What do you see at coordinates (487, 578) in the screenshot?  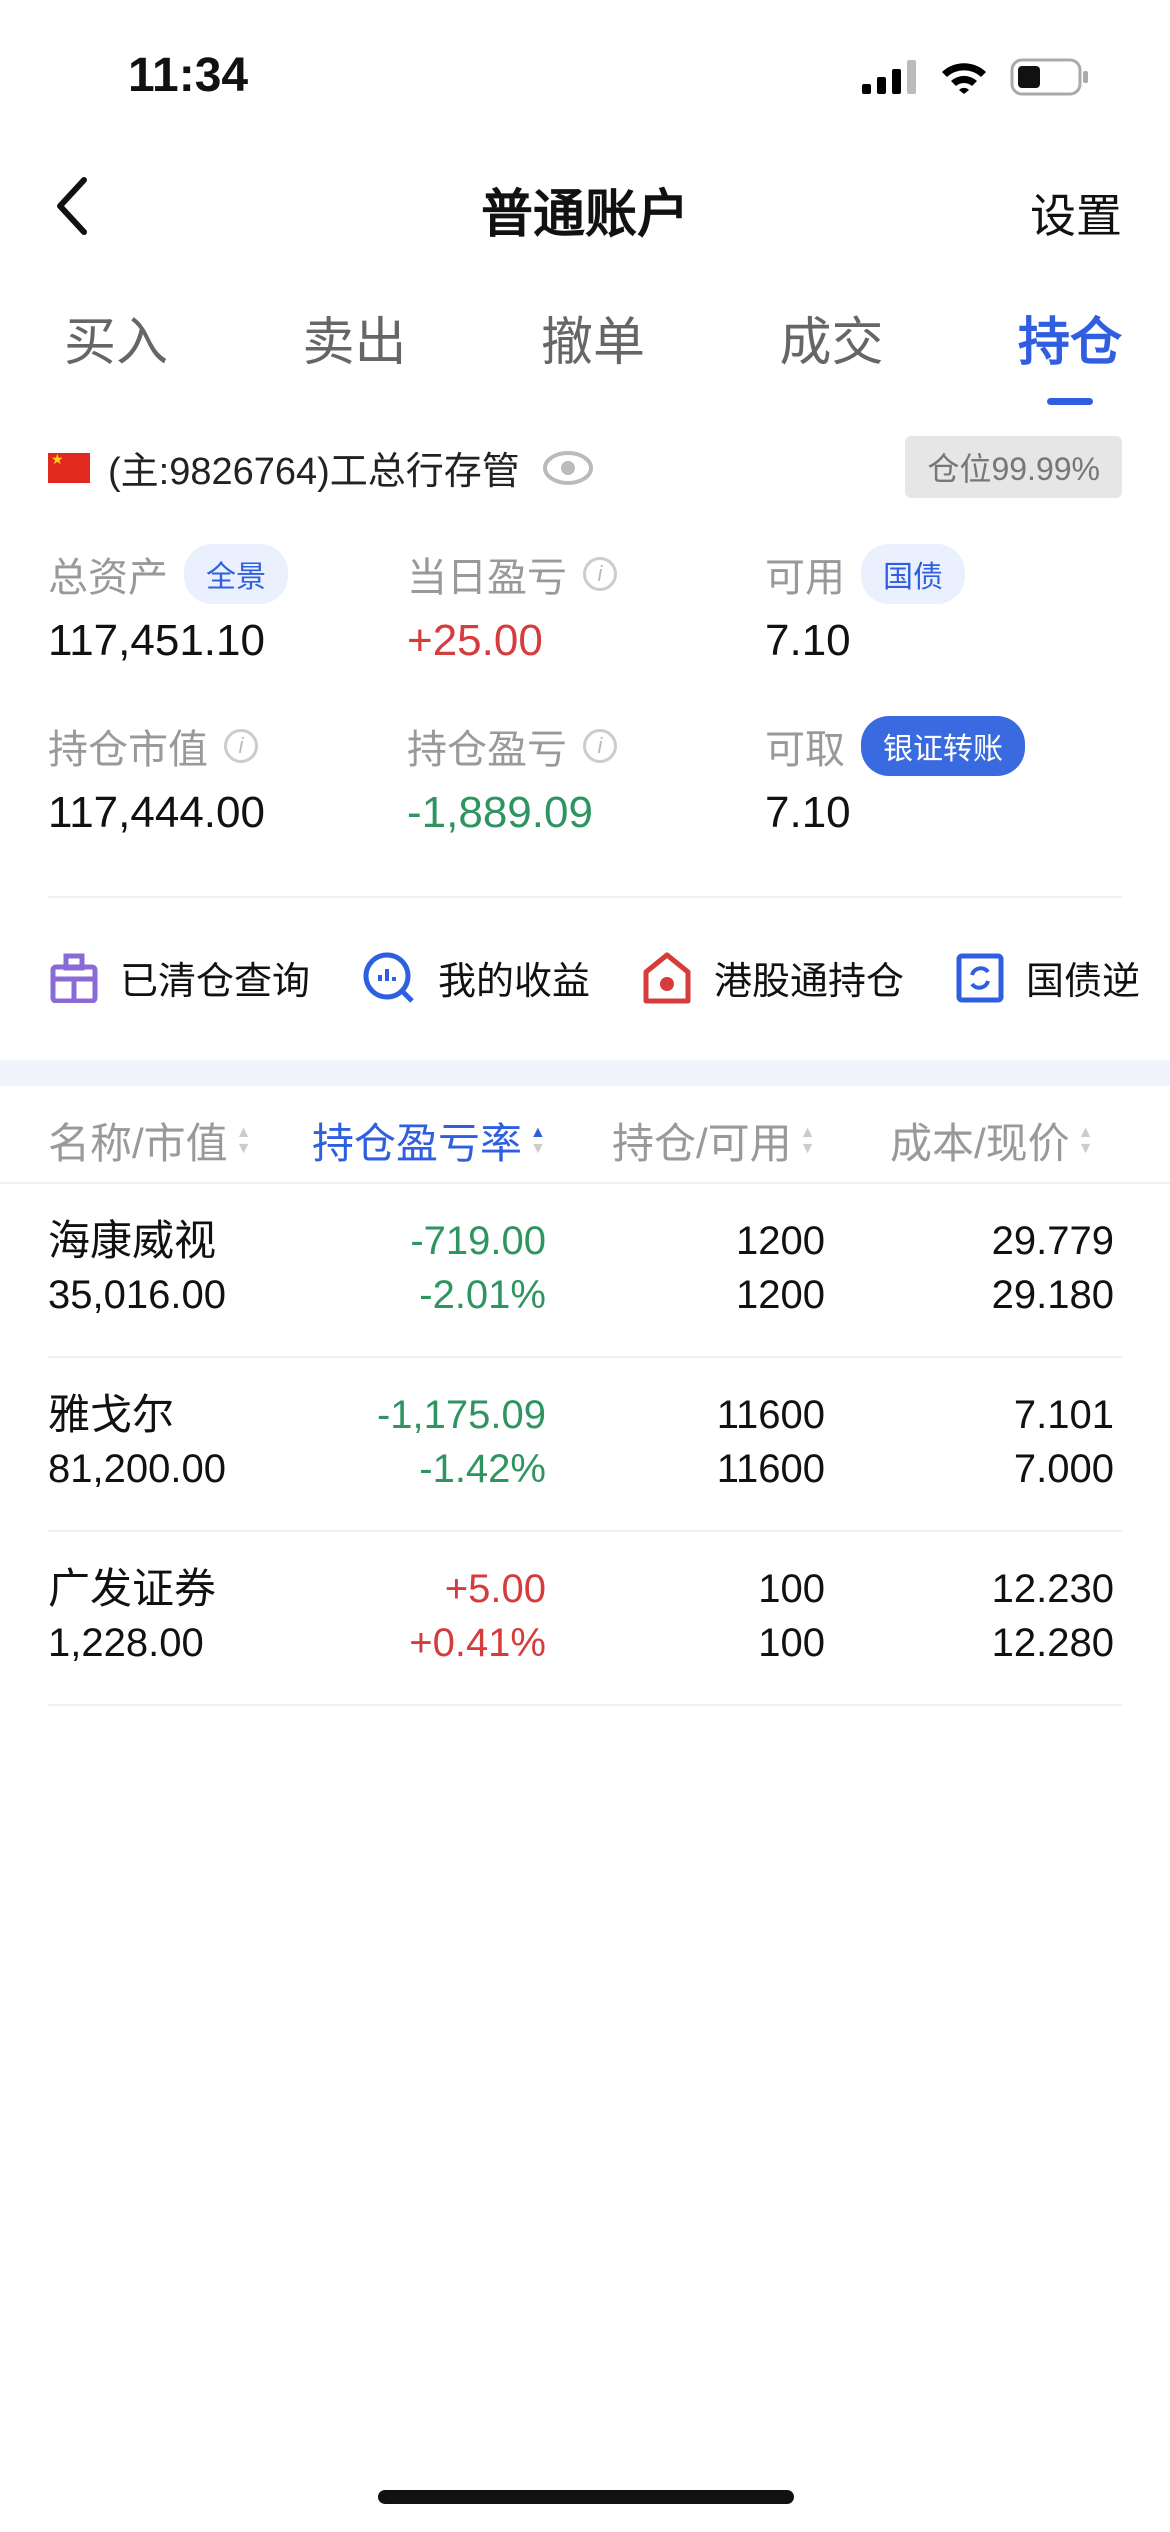 I see `metric-label: 当日盈亏` at bounding box center [487, 578].